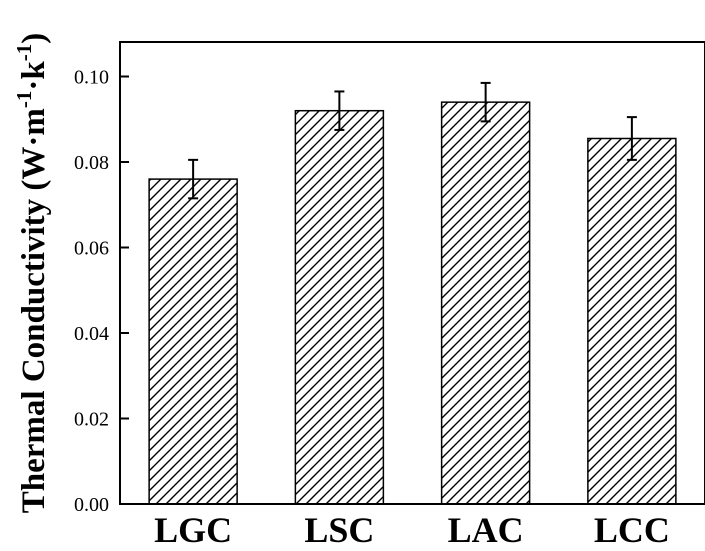 Image resolution: width=705 pixels, height=551 pixels. Describe the element at coordinates (339, 307) in the screenshot. I see `bar-lsc` at that location.